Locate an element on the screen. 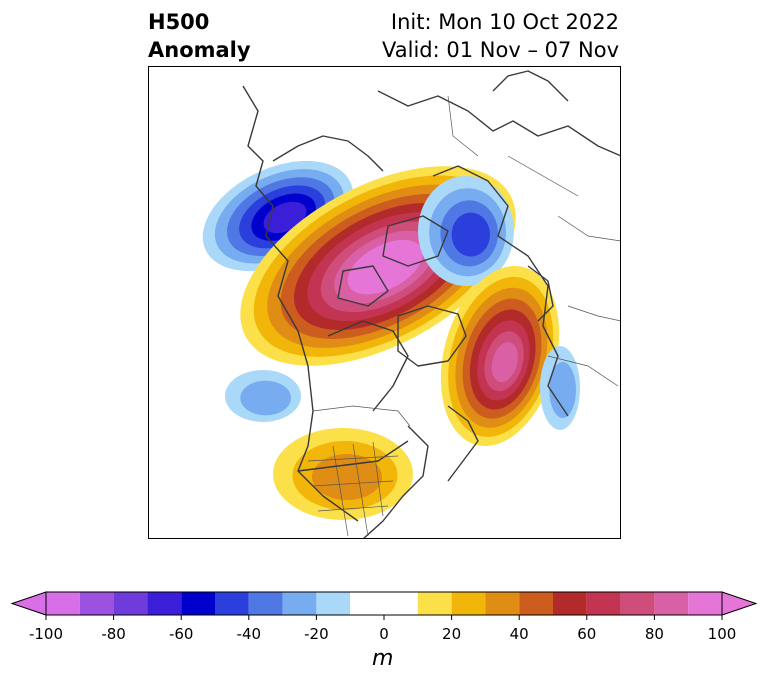  colorbar-tick-label: 60 is located at coordinates (586, 633).